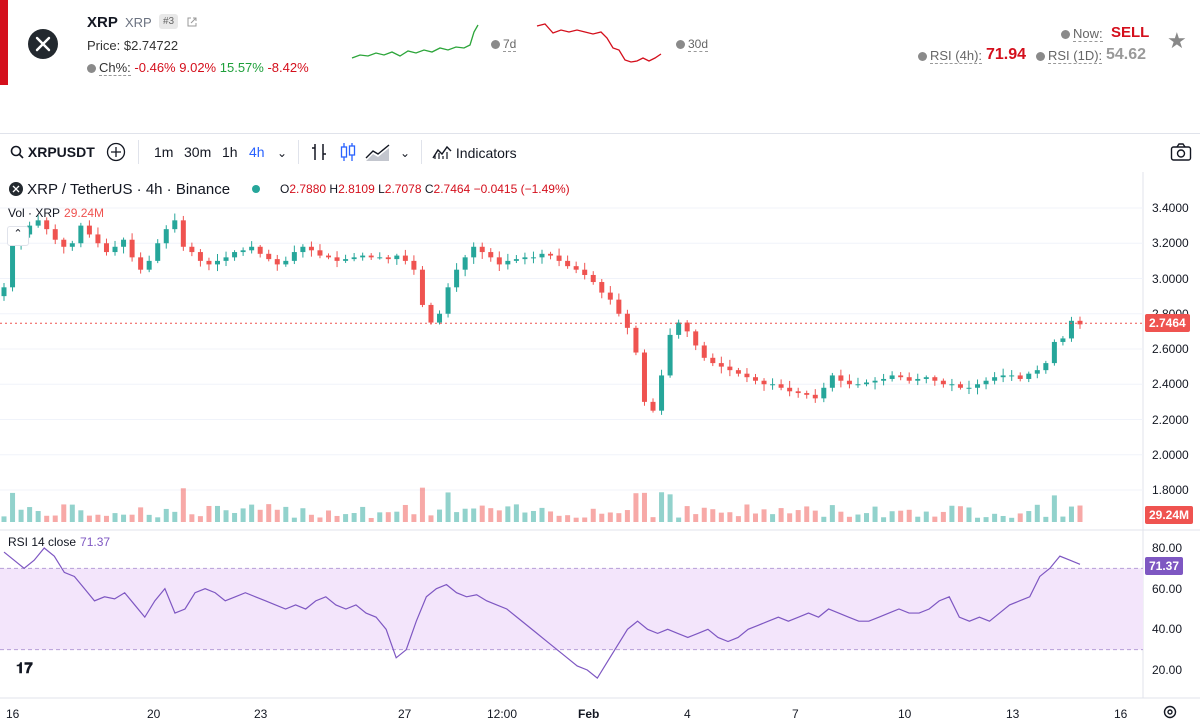 The height and width of the screenshot is (725, 1200). Describe the element at coordinates (1170, 384) in the screenshot. I see `price-axis-tick: 2.4000` at that location.